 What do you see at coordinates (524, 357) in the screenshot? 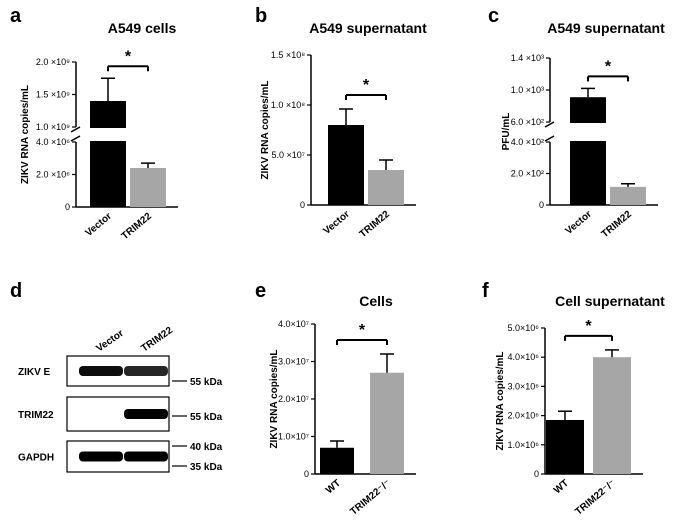
I see `y-tick-label: 4.0×10⁶` at bounding box center [524, 357].